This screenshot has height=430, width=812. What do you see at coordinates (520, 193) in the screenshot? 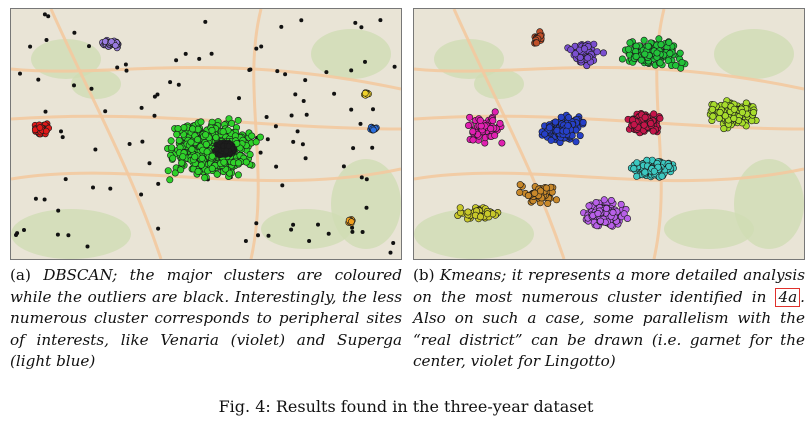
I see `brown-cluster-point` at bounding box center [520, 193].